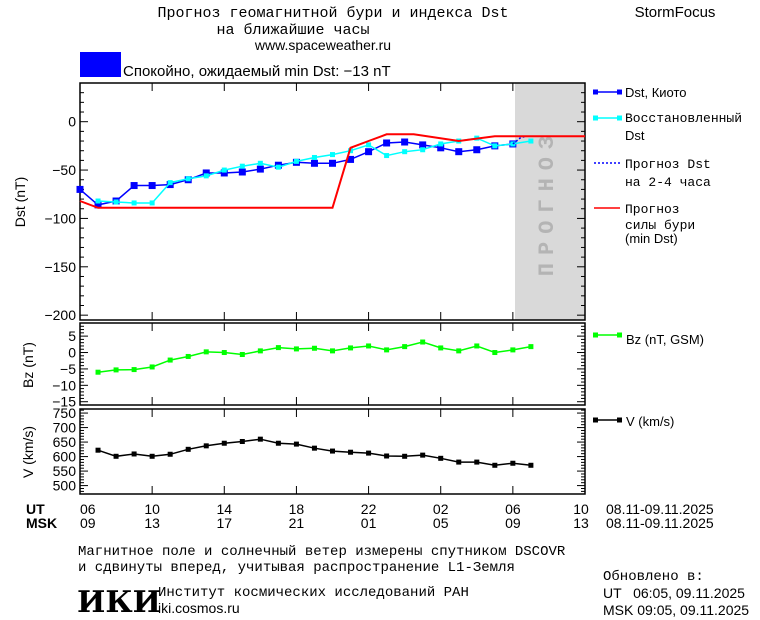 The height and width of the screenshot is (620, 760). Describe the element at coordinates (199, 608) in the screenshot. I see `institute-url: iki.cosmos.ru` at that location.